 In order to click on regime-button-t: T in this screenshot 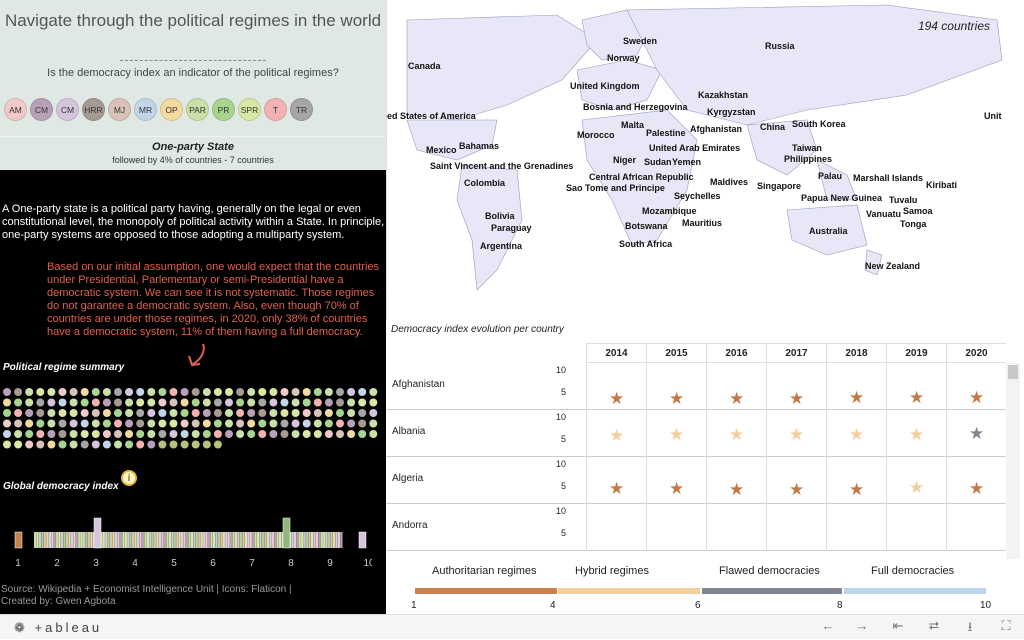, I will do `click(275, 109)`.